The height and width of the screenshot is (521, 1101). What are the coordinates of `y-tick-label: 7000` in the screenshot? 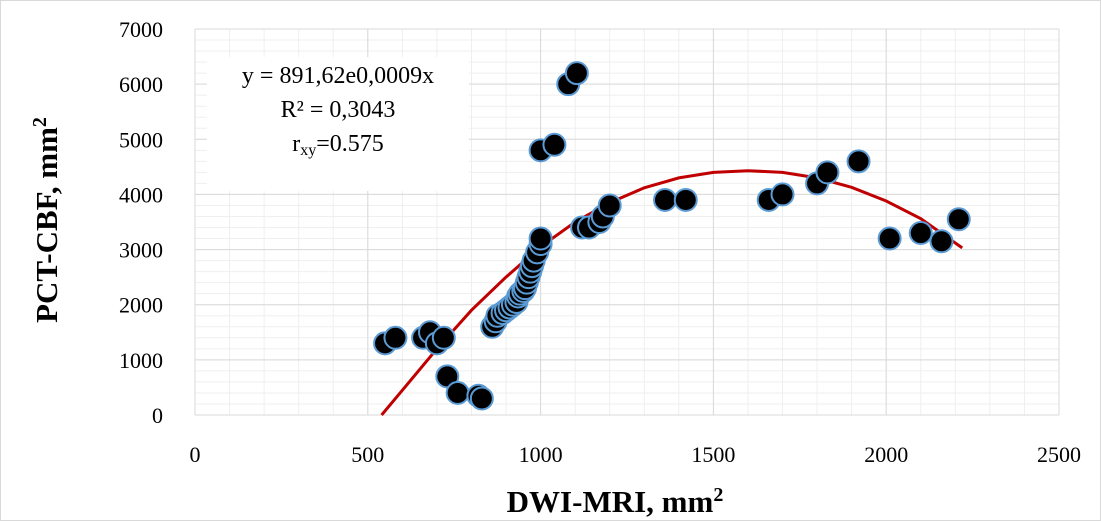 It's located at (141, 29).